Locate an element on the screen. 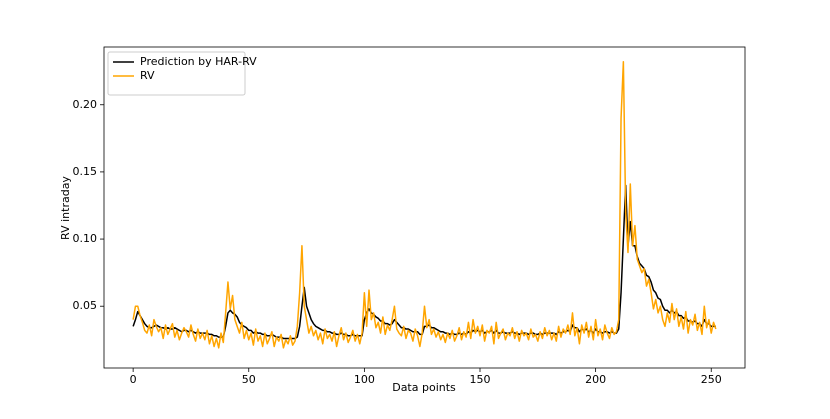 The width and height of the screenshot is (830, 419). legend-label: Prediction by HAR-RV is located at coordinates (198, 61).